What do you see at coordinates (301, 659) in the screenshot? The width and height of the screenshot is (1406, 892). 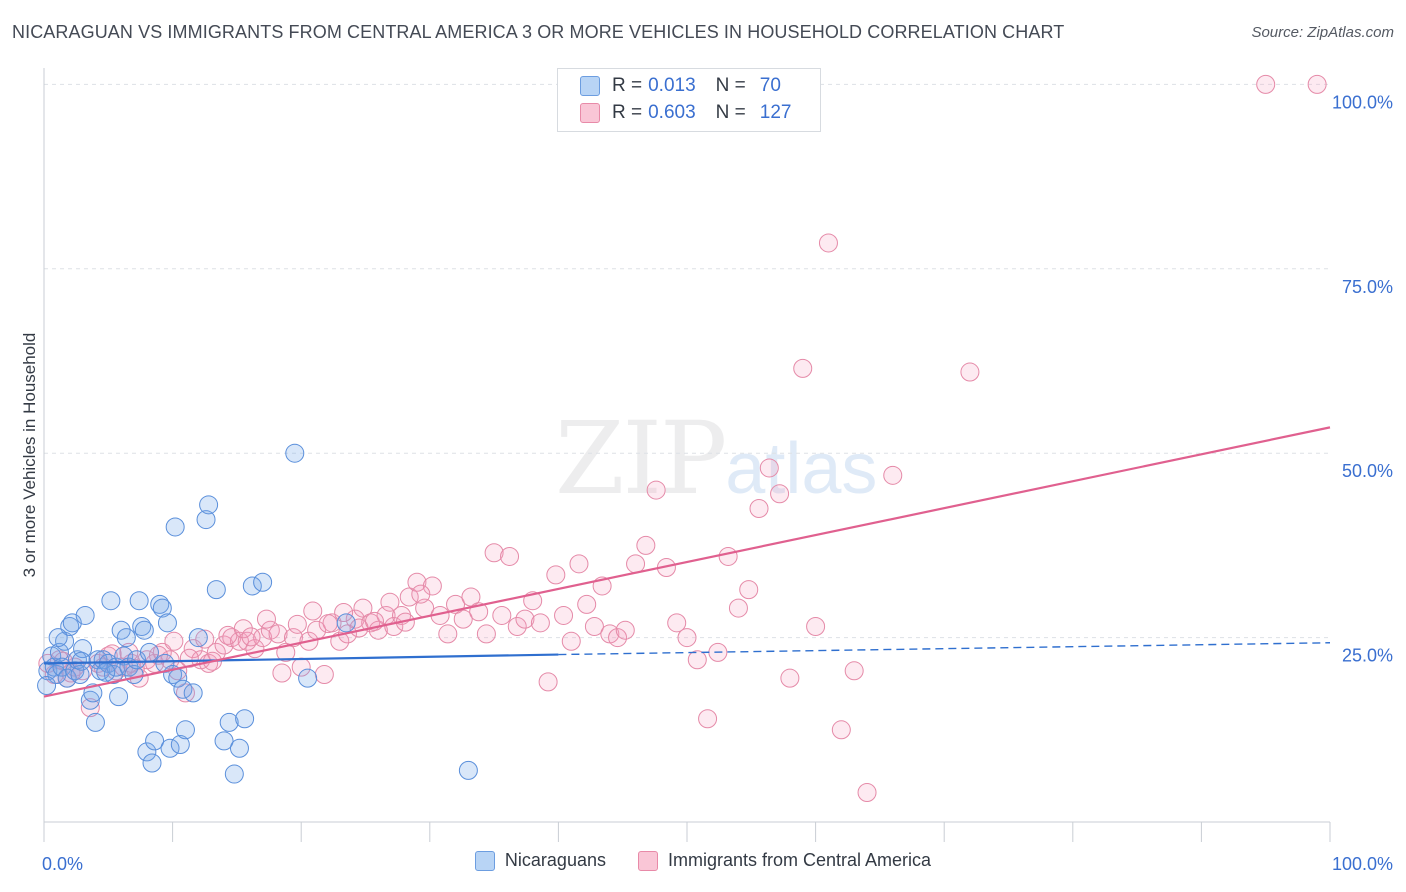 I see `trend-line-nicaraguans` at bounding box center [301, 659].